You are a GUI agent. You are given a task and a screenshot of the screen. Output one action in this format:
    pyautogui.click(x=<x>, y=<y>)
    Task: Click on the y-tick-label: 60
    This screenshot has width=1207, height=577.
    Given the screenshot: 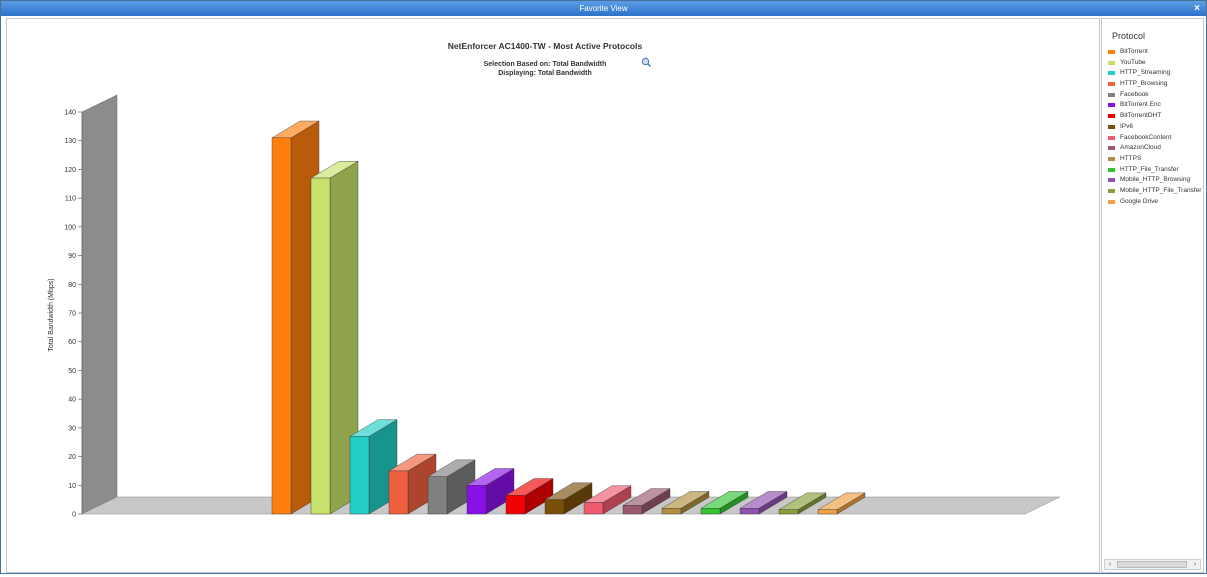 What is the action you would take?
    pyautogui.click(x=72, y=342)
    